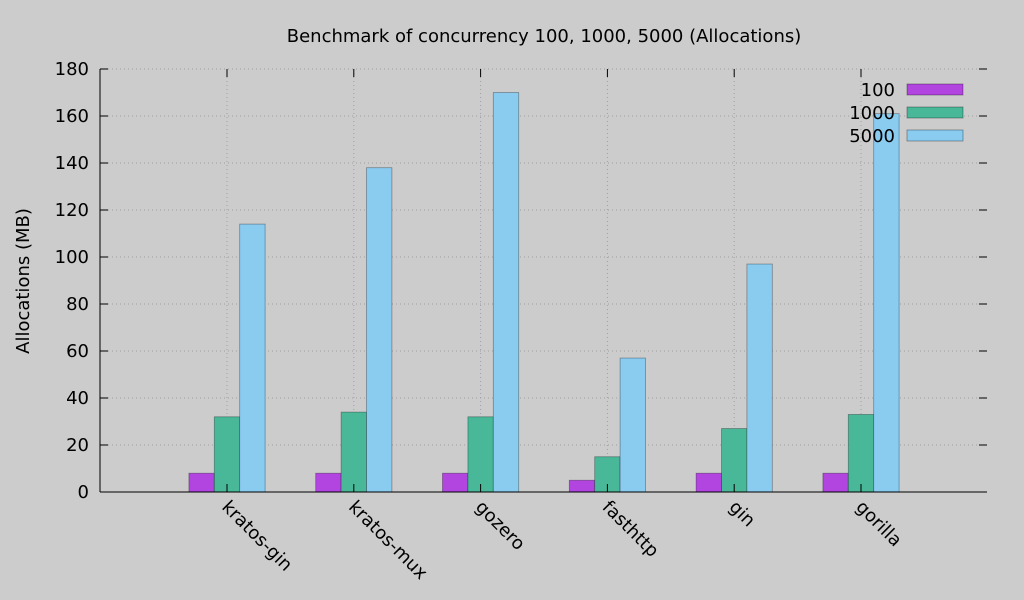  I want to click on y-tick-label: 180, so click(72, 69).